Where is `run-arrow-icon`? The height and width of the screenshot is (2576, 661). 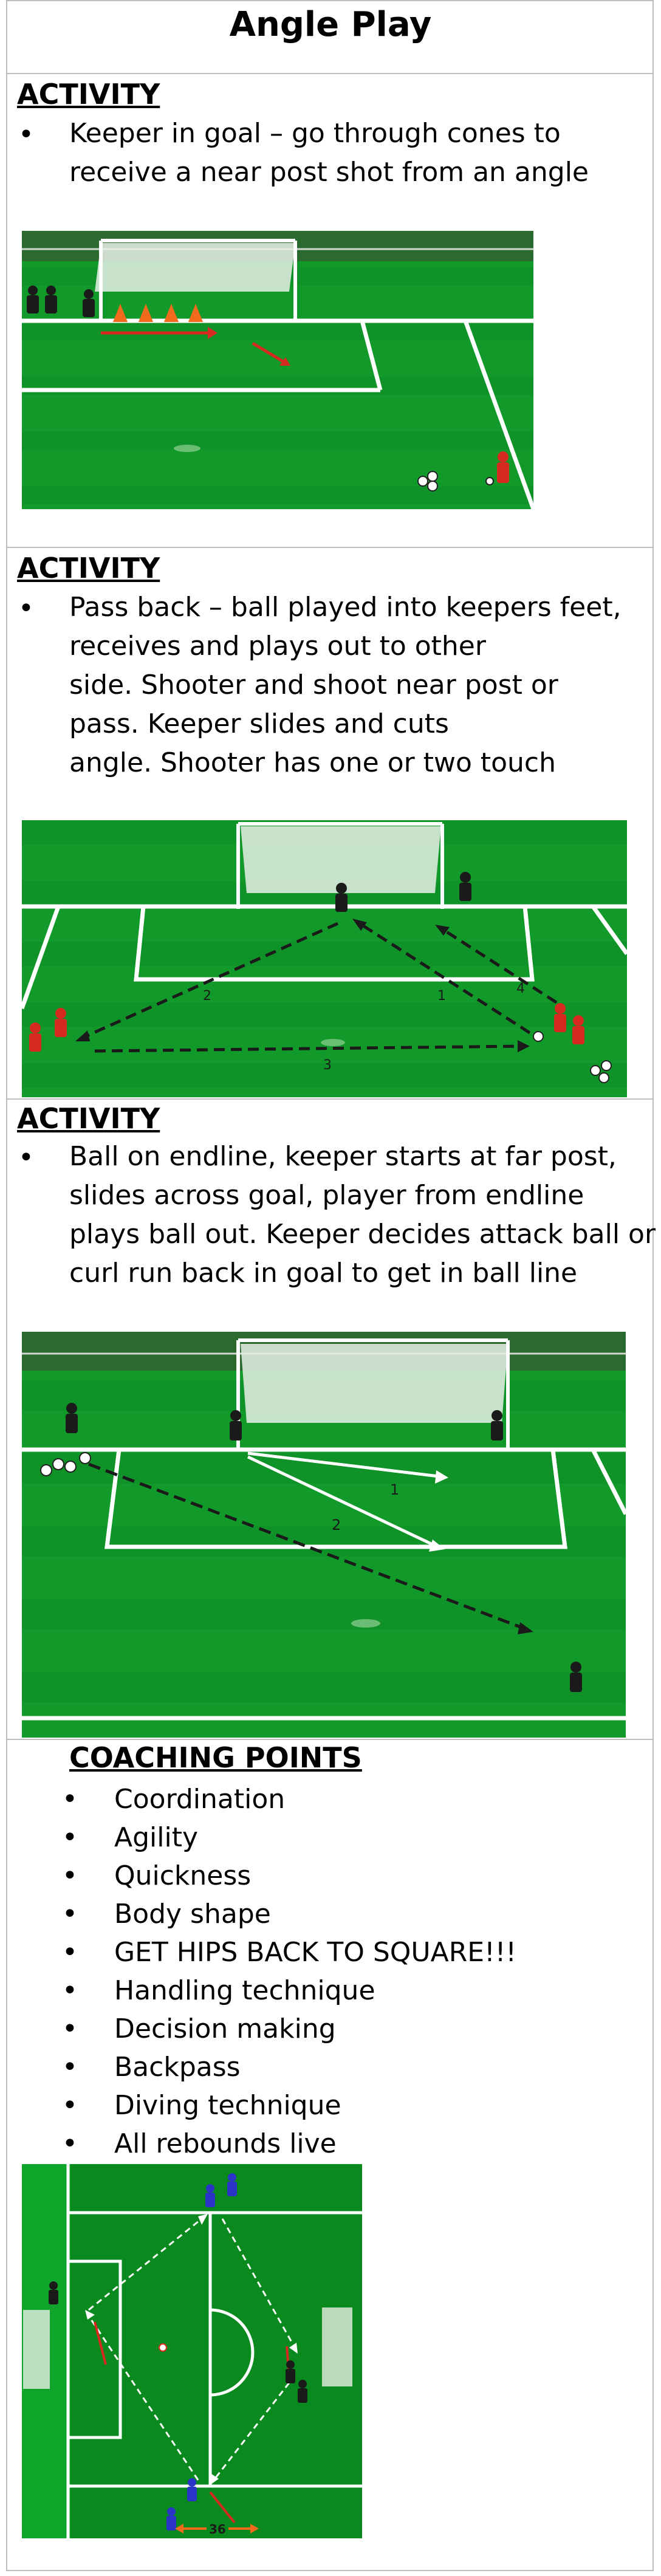
run-arrow-icon is located at coordinates (347, 1501).